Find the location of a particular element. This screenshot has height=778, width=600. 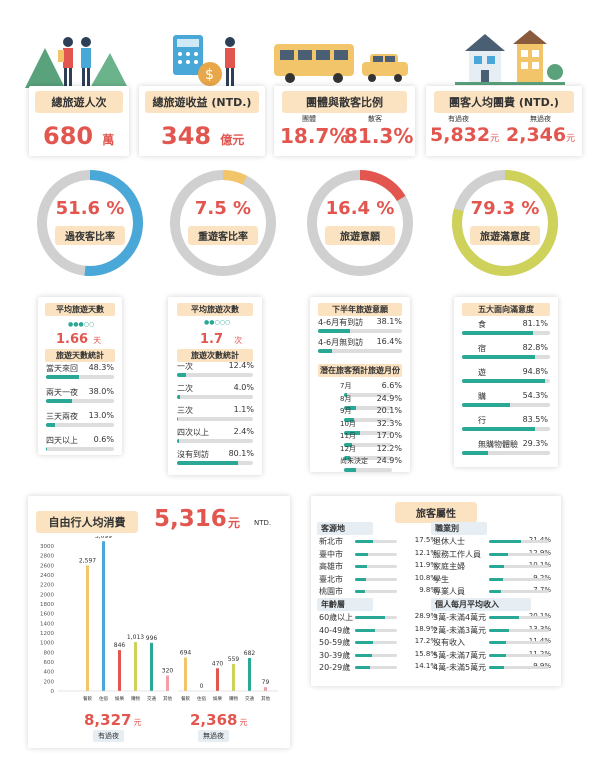

attr-label: 臺北市 is located at coordinates (331, 579).